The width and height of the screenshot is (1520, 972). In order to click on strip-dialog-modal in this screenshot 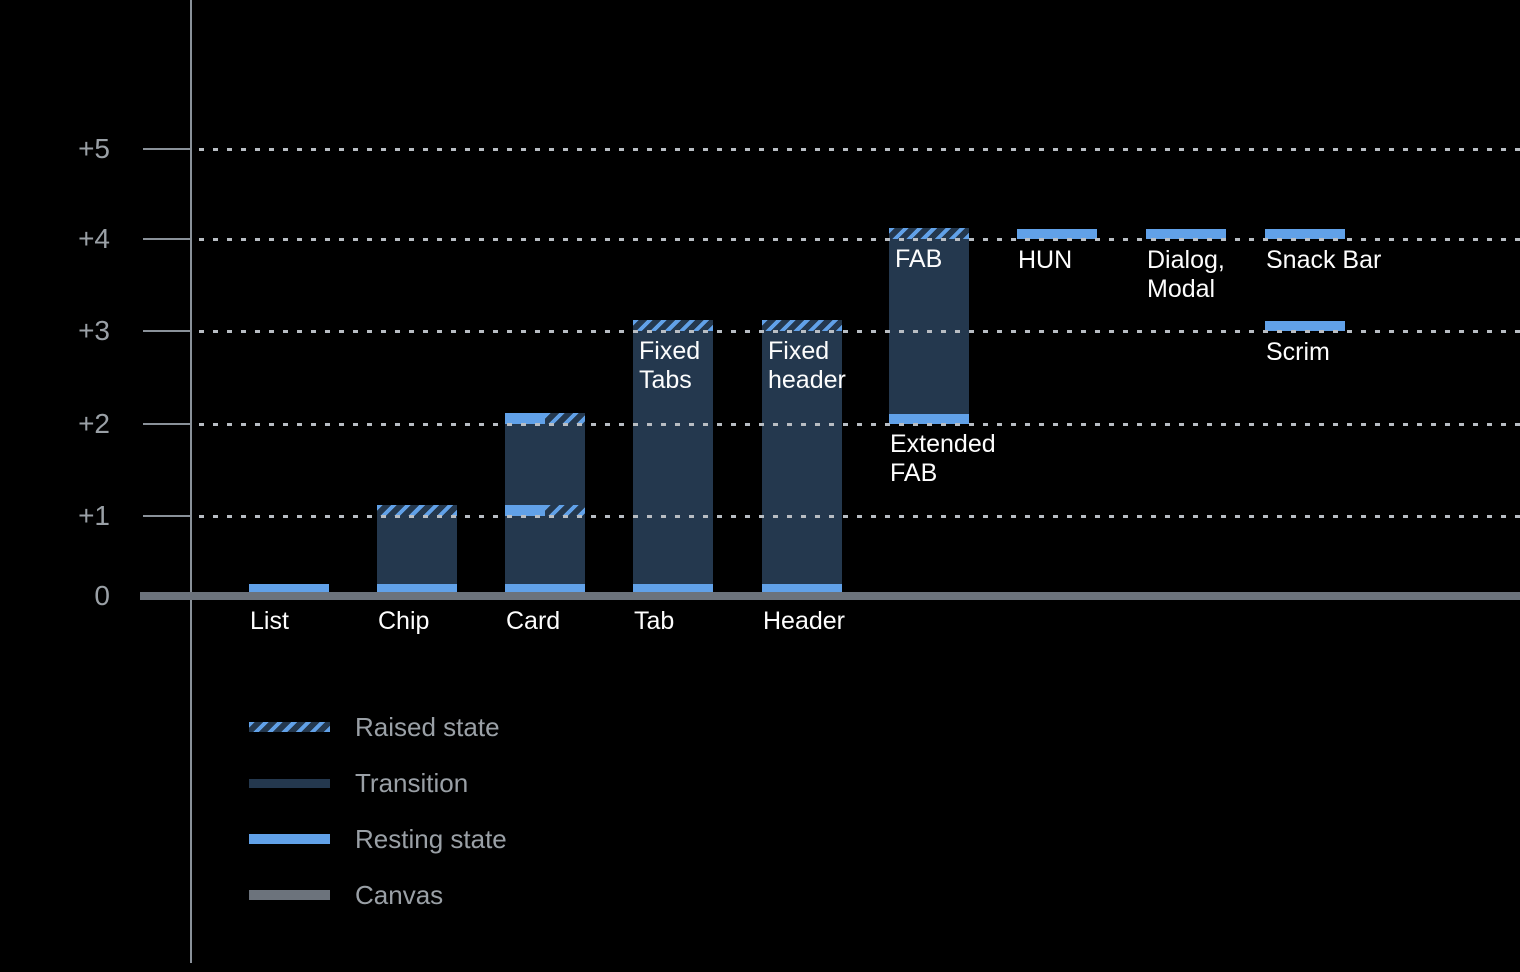, I will do `click(1186, 234)`.